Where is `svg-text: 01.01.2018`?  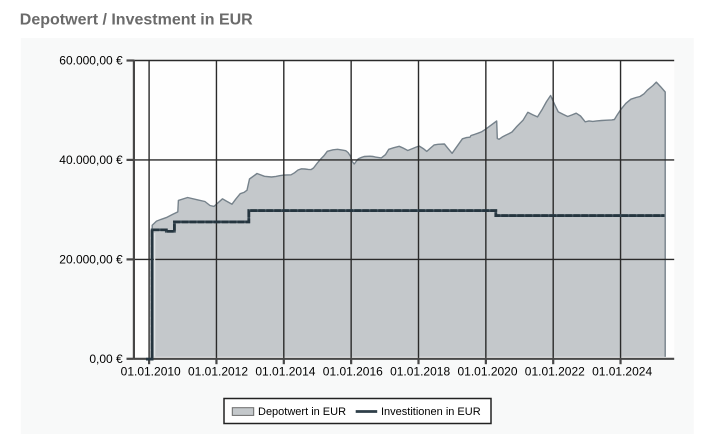 svg-text: 01.01.2018 is located at coordinates (420, 372).